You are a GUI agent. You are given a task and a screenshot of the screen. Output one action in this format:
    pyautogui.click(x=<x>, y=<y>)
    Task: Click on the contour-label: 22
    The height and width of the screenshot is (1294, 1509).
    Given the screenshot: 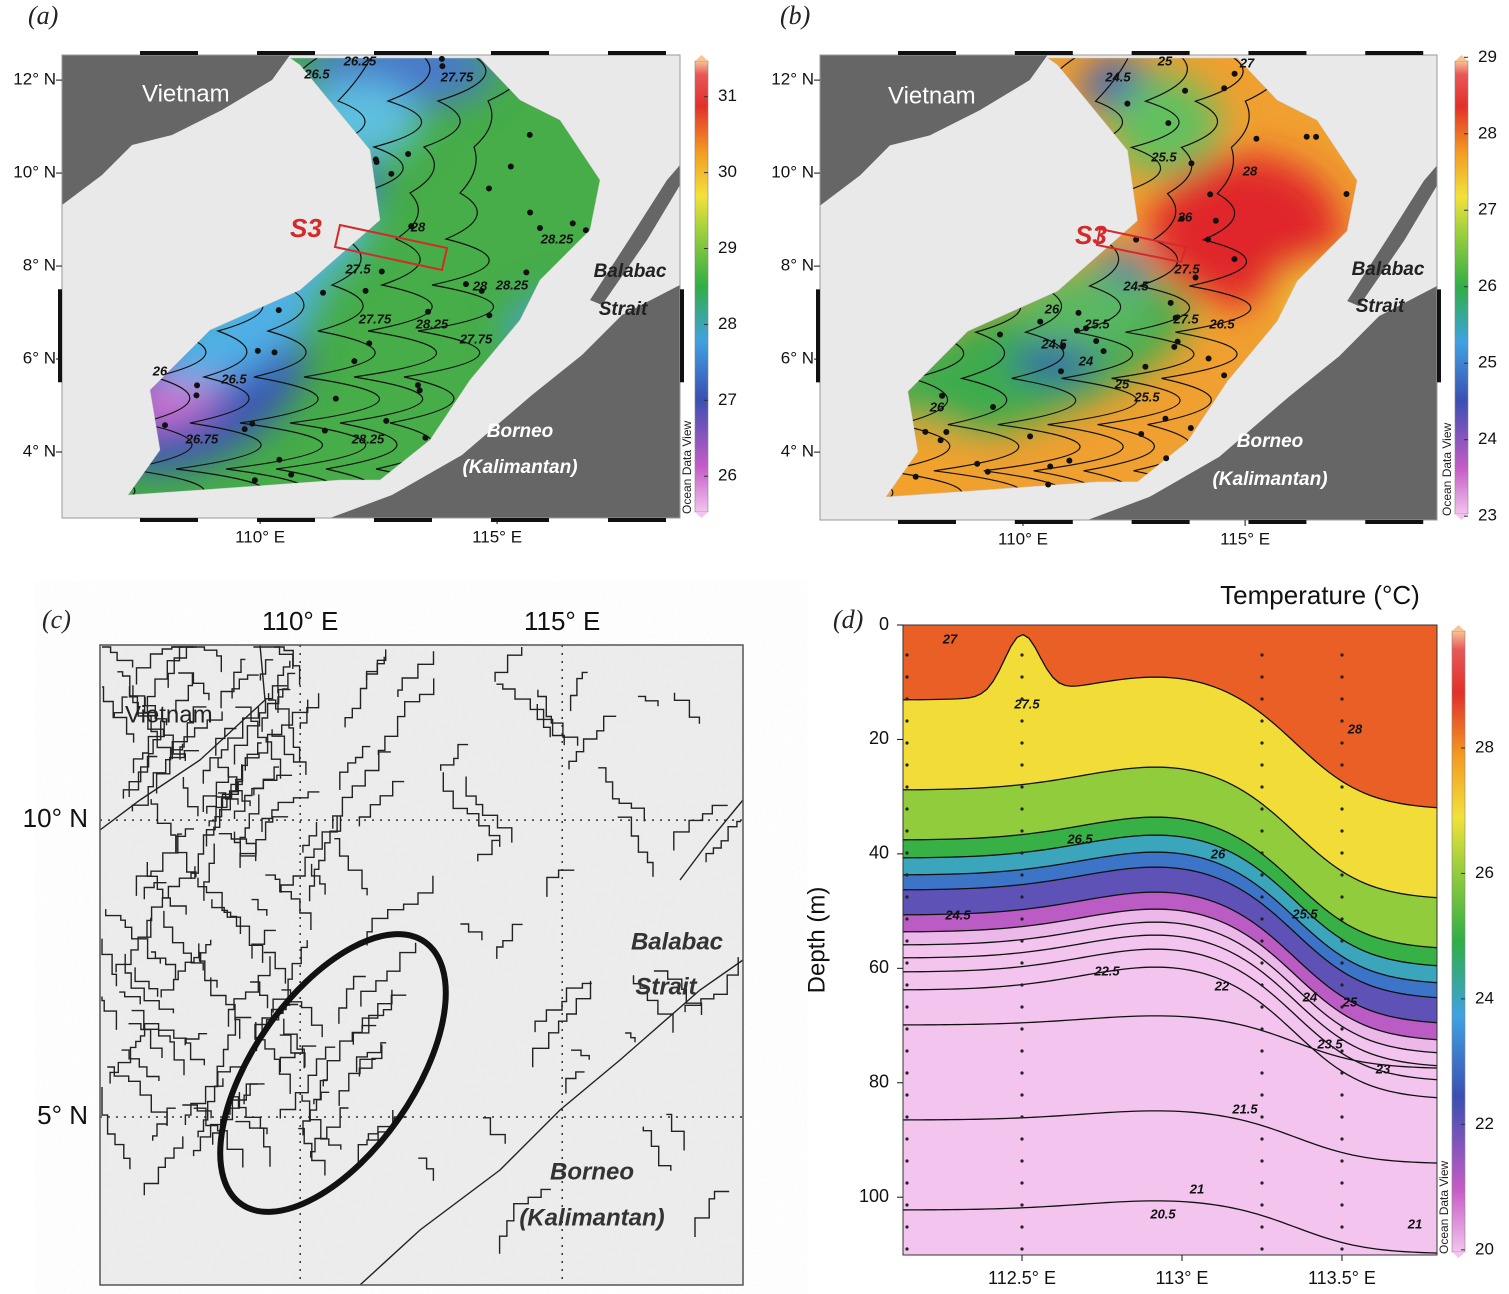 What is the action you would take?
    pyautogui.click(x=1222, y=985)
    